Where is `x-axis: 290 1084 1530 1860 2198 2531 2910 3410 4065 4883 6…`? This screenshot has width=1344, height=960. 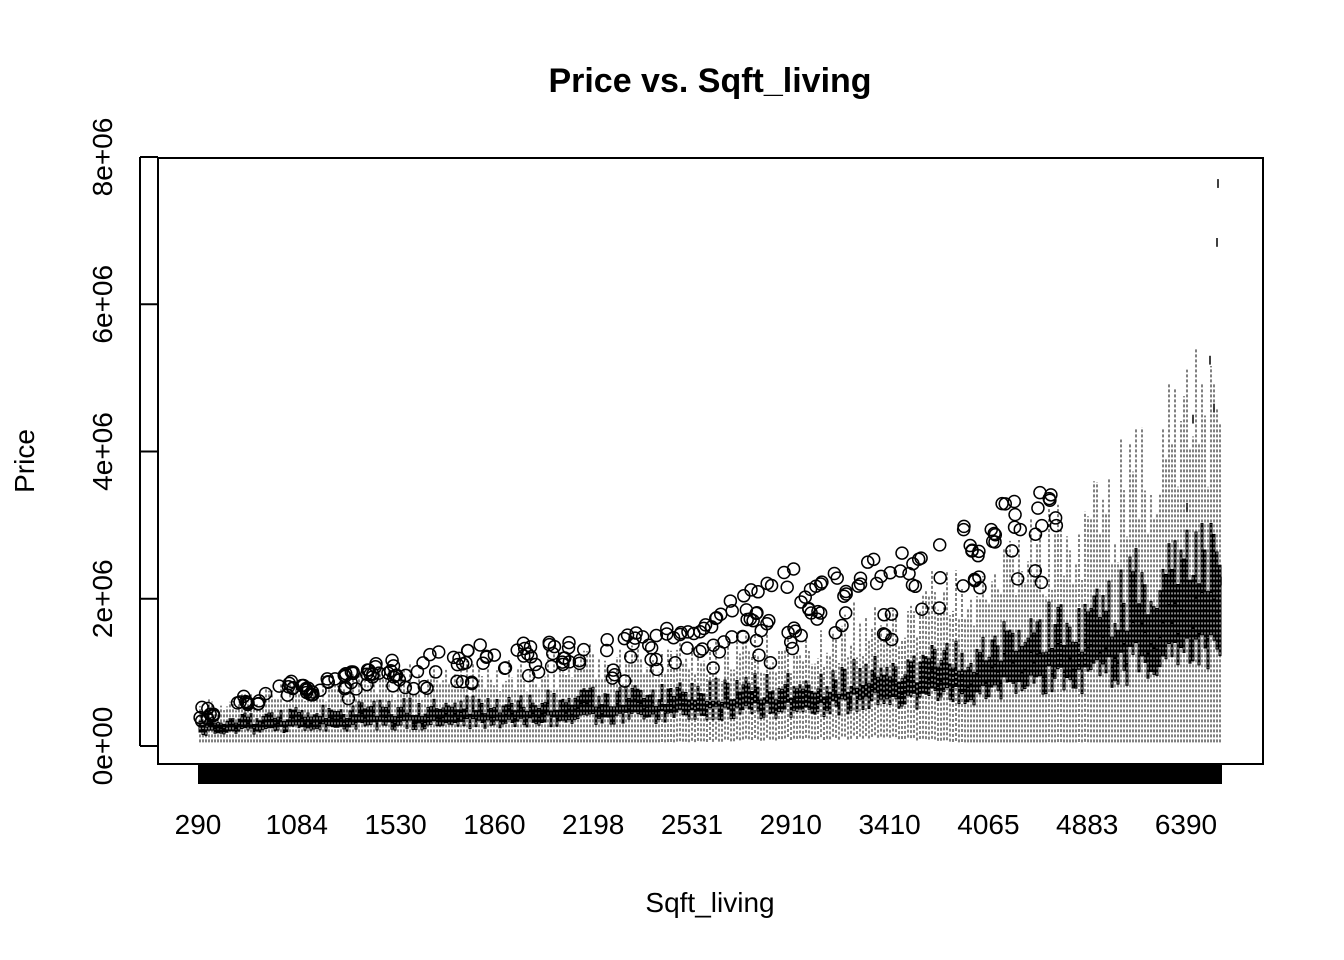
x-axis: 290 1084 1530 1860 2198 2531 2910 3410 4065 4883 6… is located at coordinates (698, 802).